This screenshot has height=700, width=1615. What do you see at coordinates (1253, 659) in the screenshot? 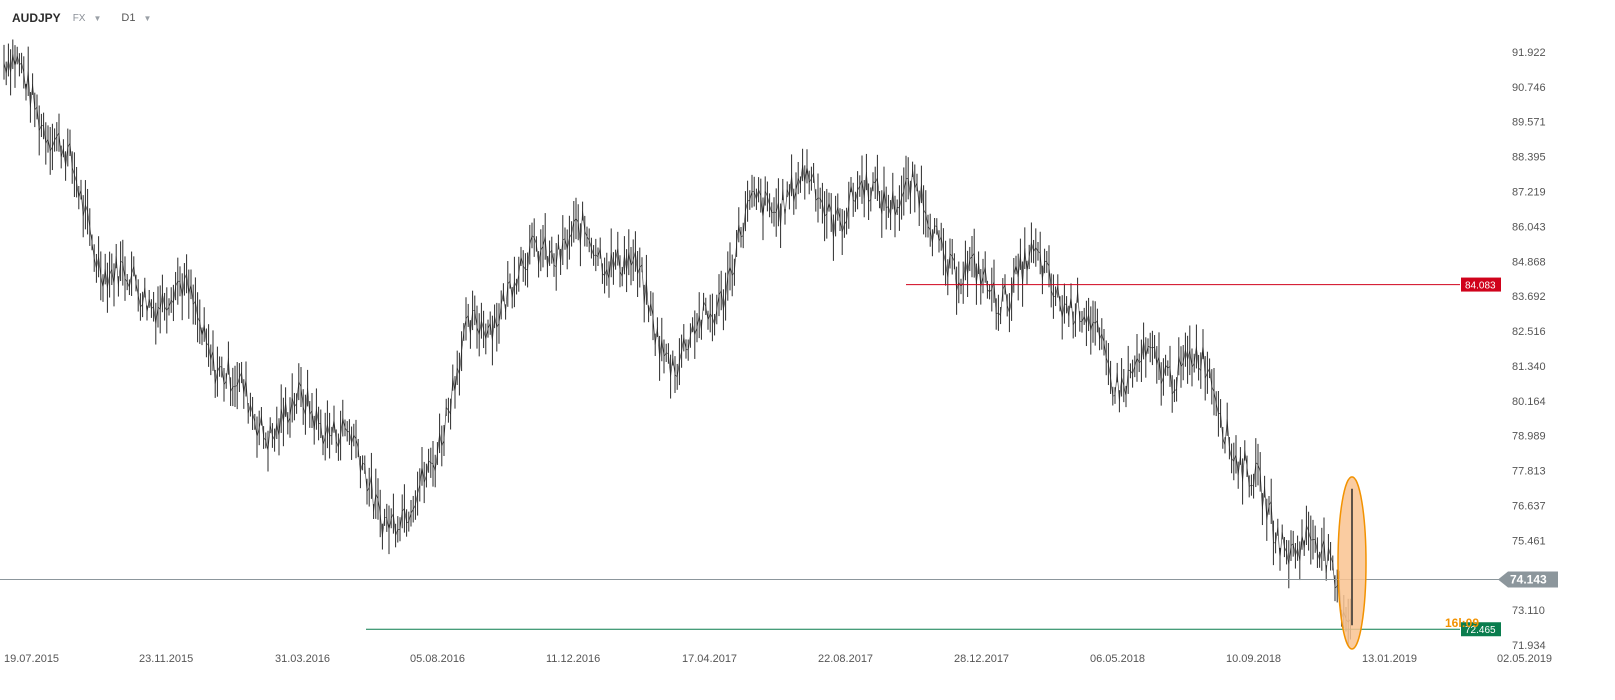
I see `date-tick-label: 10.09.2018` at bounding box center [1253, 659].